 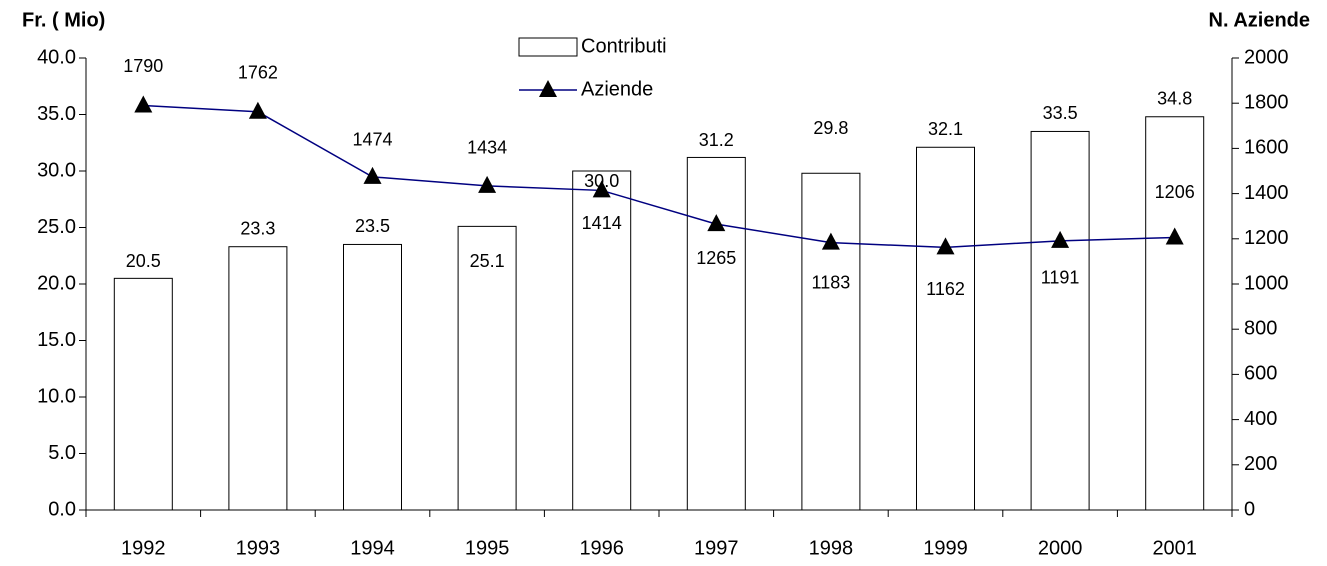 What do you see at coordinates (1060, 548) in the screenshot?
I see `x-tick-label: 2000` at bounding box center [1060, 548].